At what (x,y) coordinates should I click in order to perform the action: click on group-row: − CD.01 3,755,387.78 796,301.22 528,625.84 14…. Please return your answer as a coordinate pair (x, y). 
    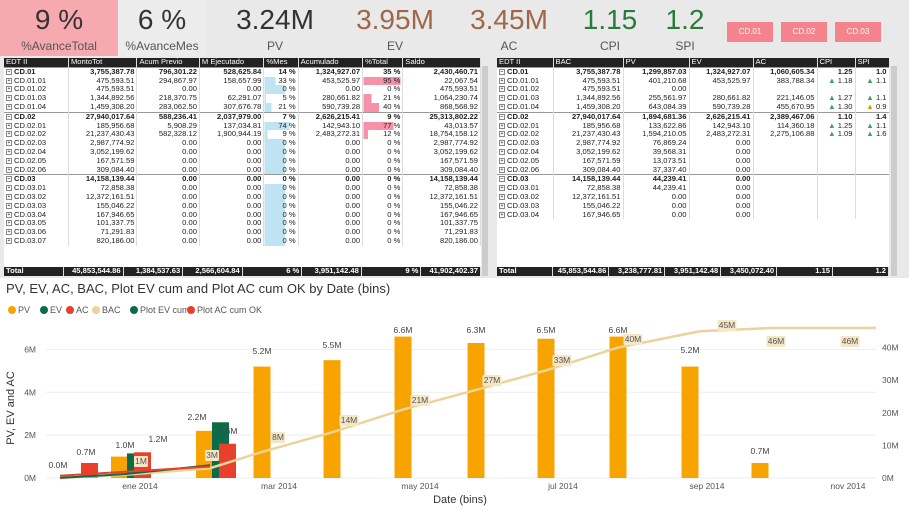
    Looking at the image, I should click on (242, 71).